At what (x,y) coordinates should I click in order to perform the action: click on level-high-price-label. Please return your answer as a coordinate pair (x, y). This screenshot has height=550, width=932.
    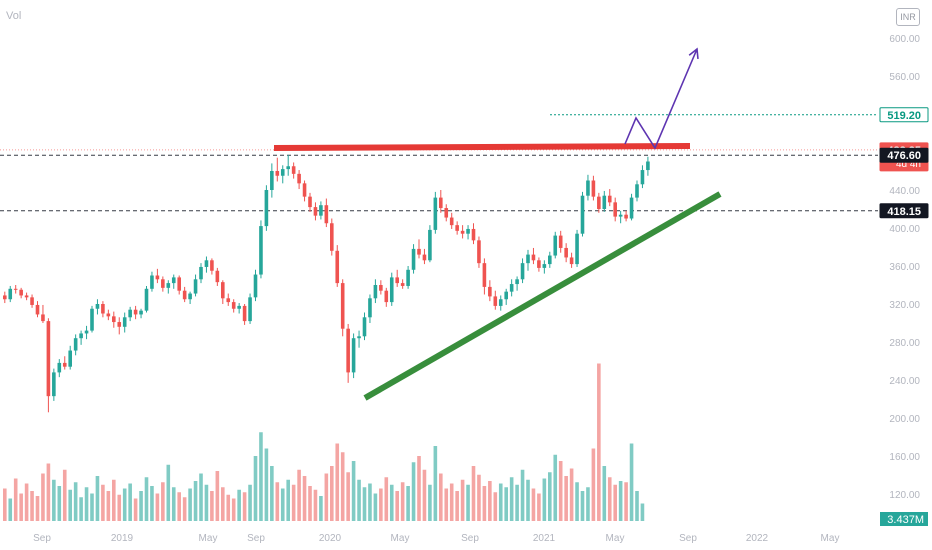
    Looking at the image, I should click on (904, 155).